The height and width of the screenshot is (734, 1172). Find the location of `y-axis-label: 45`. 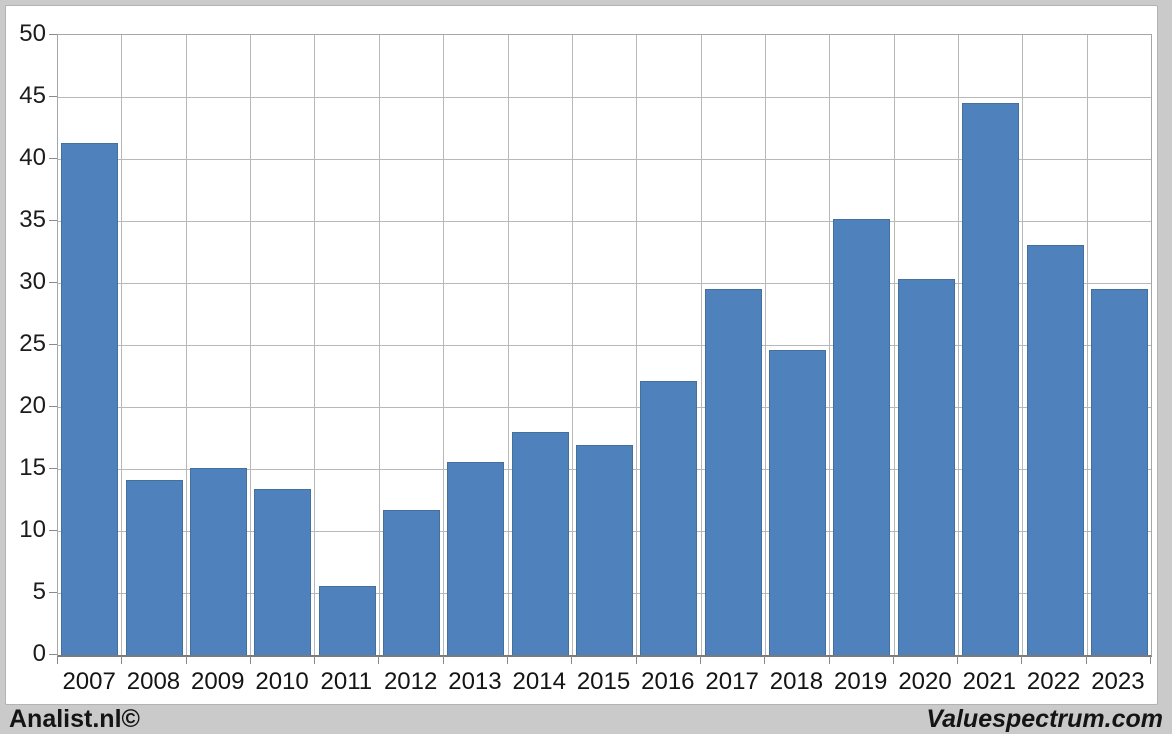

y-axis-label: 45 is located at coordinates (32, 95).